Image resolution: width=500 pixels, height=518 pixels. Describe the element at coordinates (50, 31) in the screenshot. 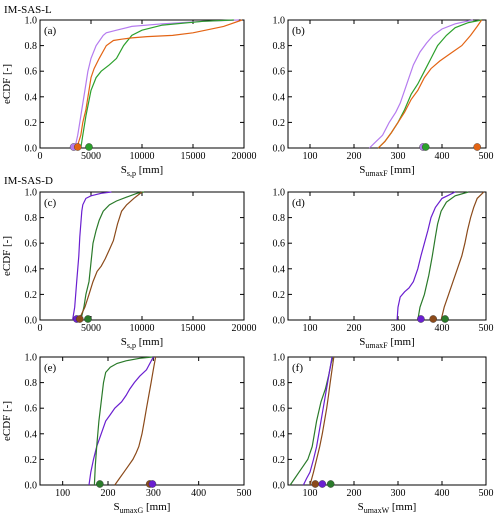

I see `panel-label: (a)` at that location.